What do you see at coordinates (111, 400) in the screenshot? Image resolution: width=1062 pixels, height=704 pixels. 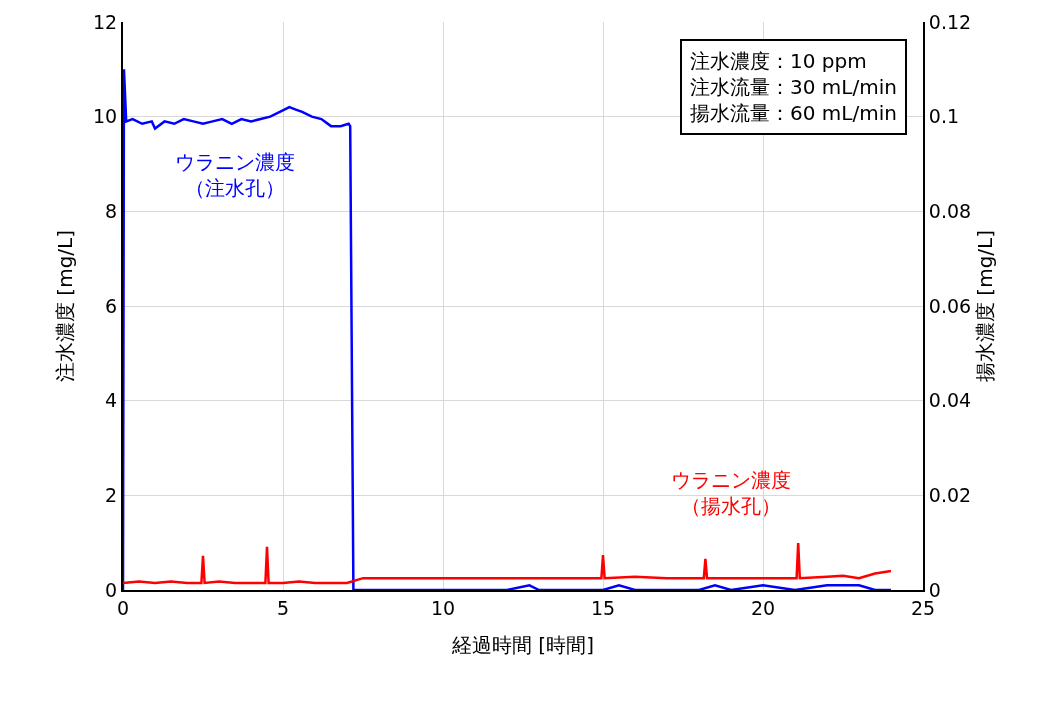 I see `y-tick-label: 4` at bounding box center [111, 400].